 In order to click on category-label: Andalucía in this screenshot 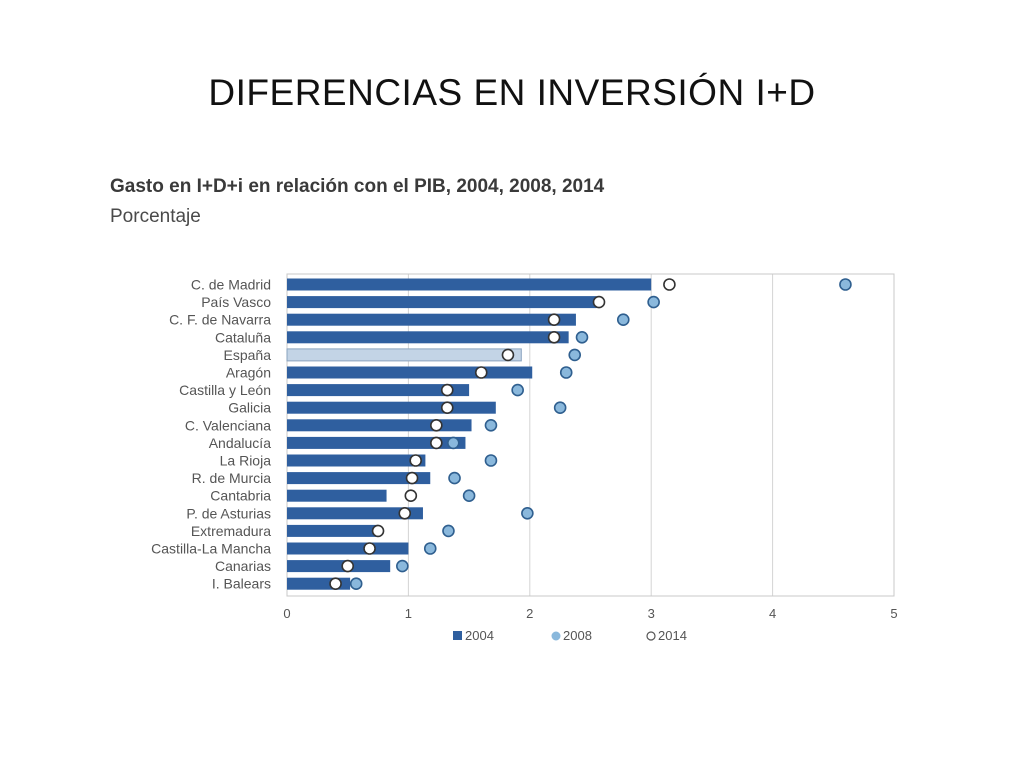, I will do `click(240, 443)`.